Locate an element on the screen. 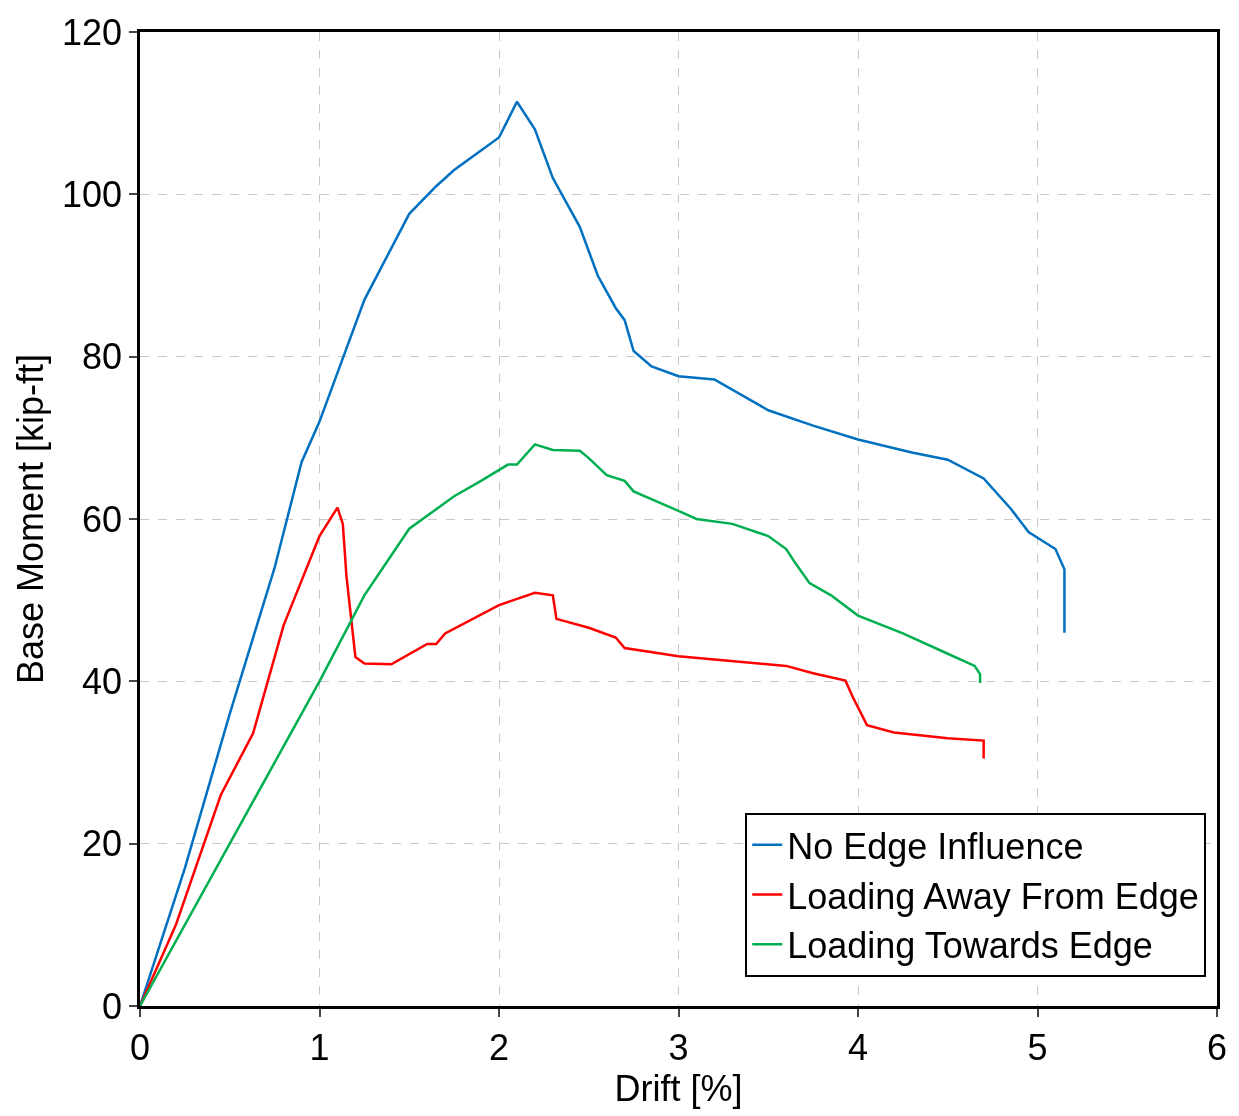 This screenshot has height=1116, width=1239. x-tick-label: 0 is located at coordinates (140, 1047).